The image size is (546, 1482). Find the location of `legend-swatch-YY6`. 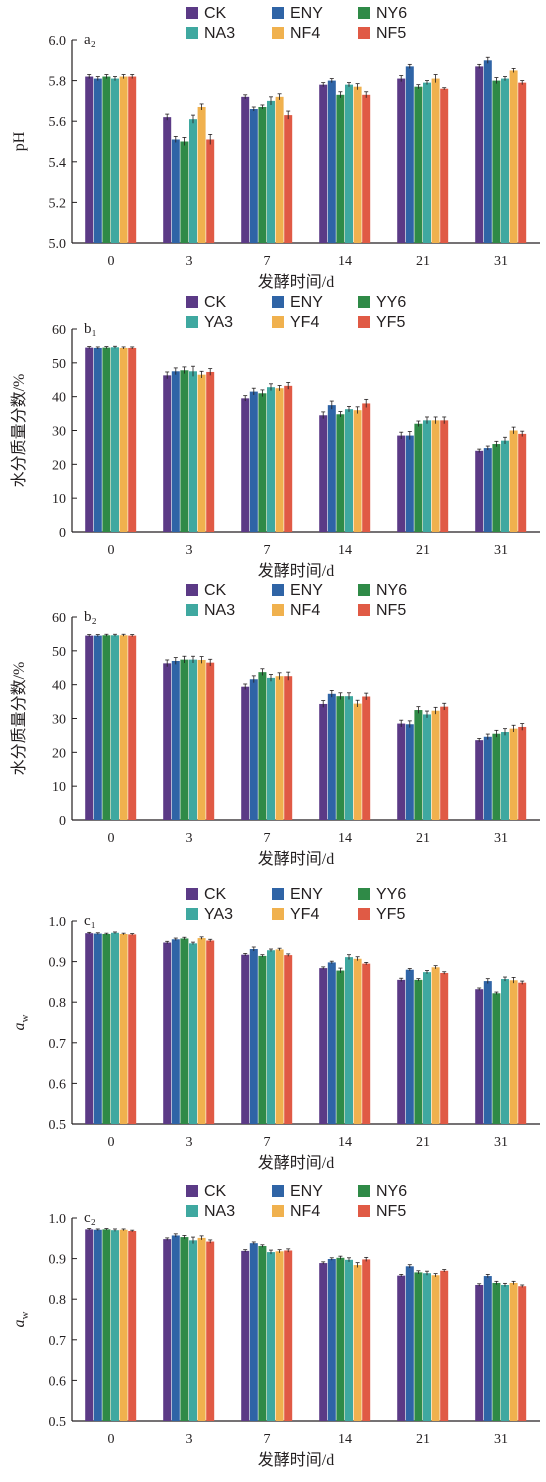

legend-swatch-YY6 is located at coordinates (364, 894).